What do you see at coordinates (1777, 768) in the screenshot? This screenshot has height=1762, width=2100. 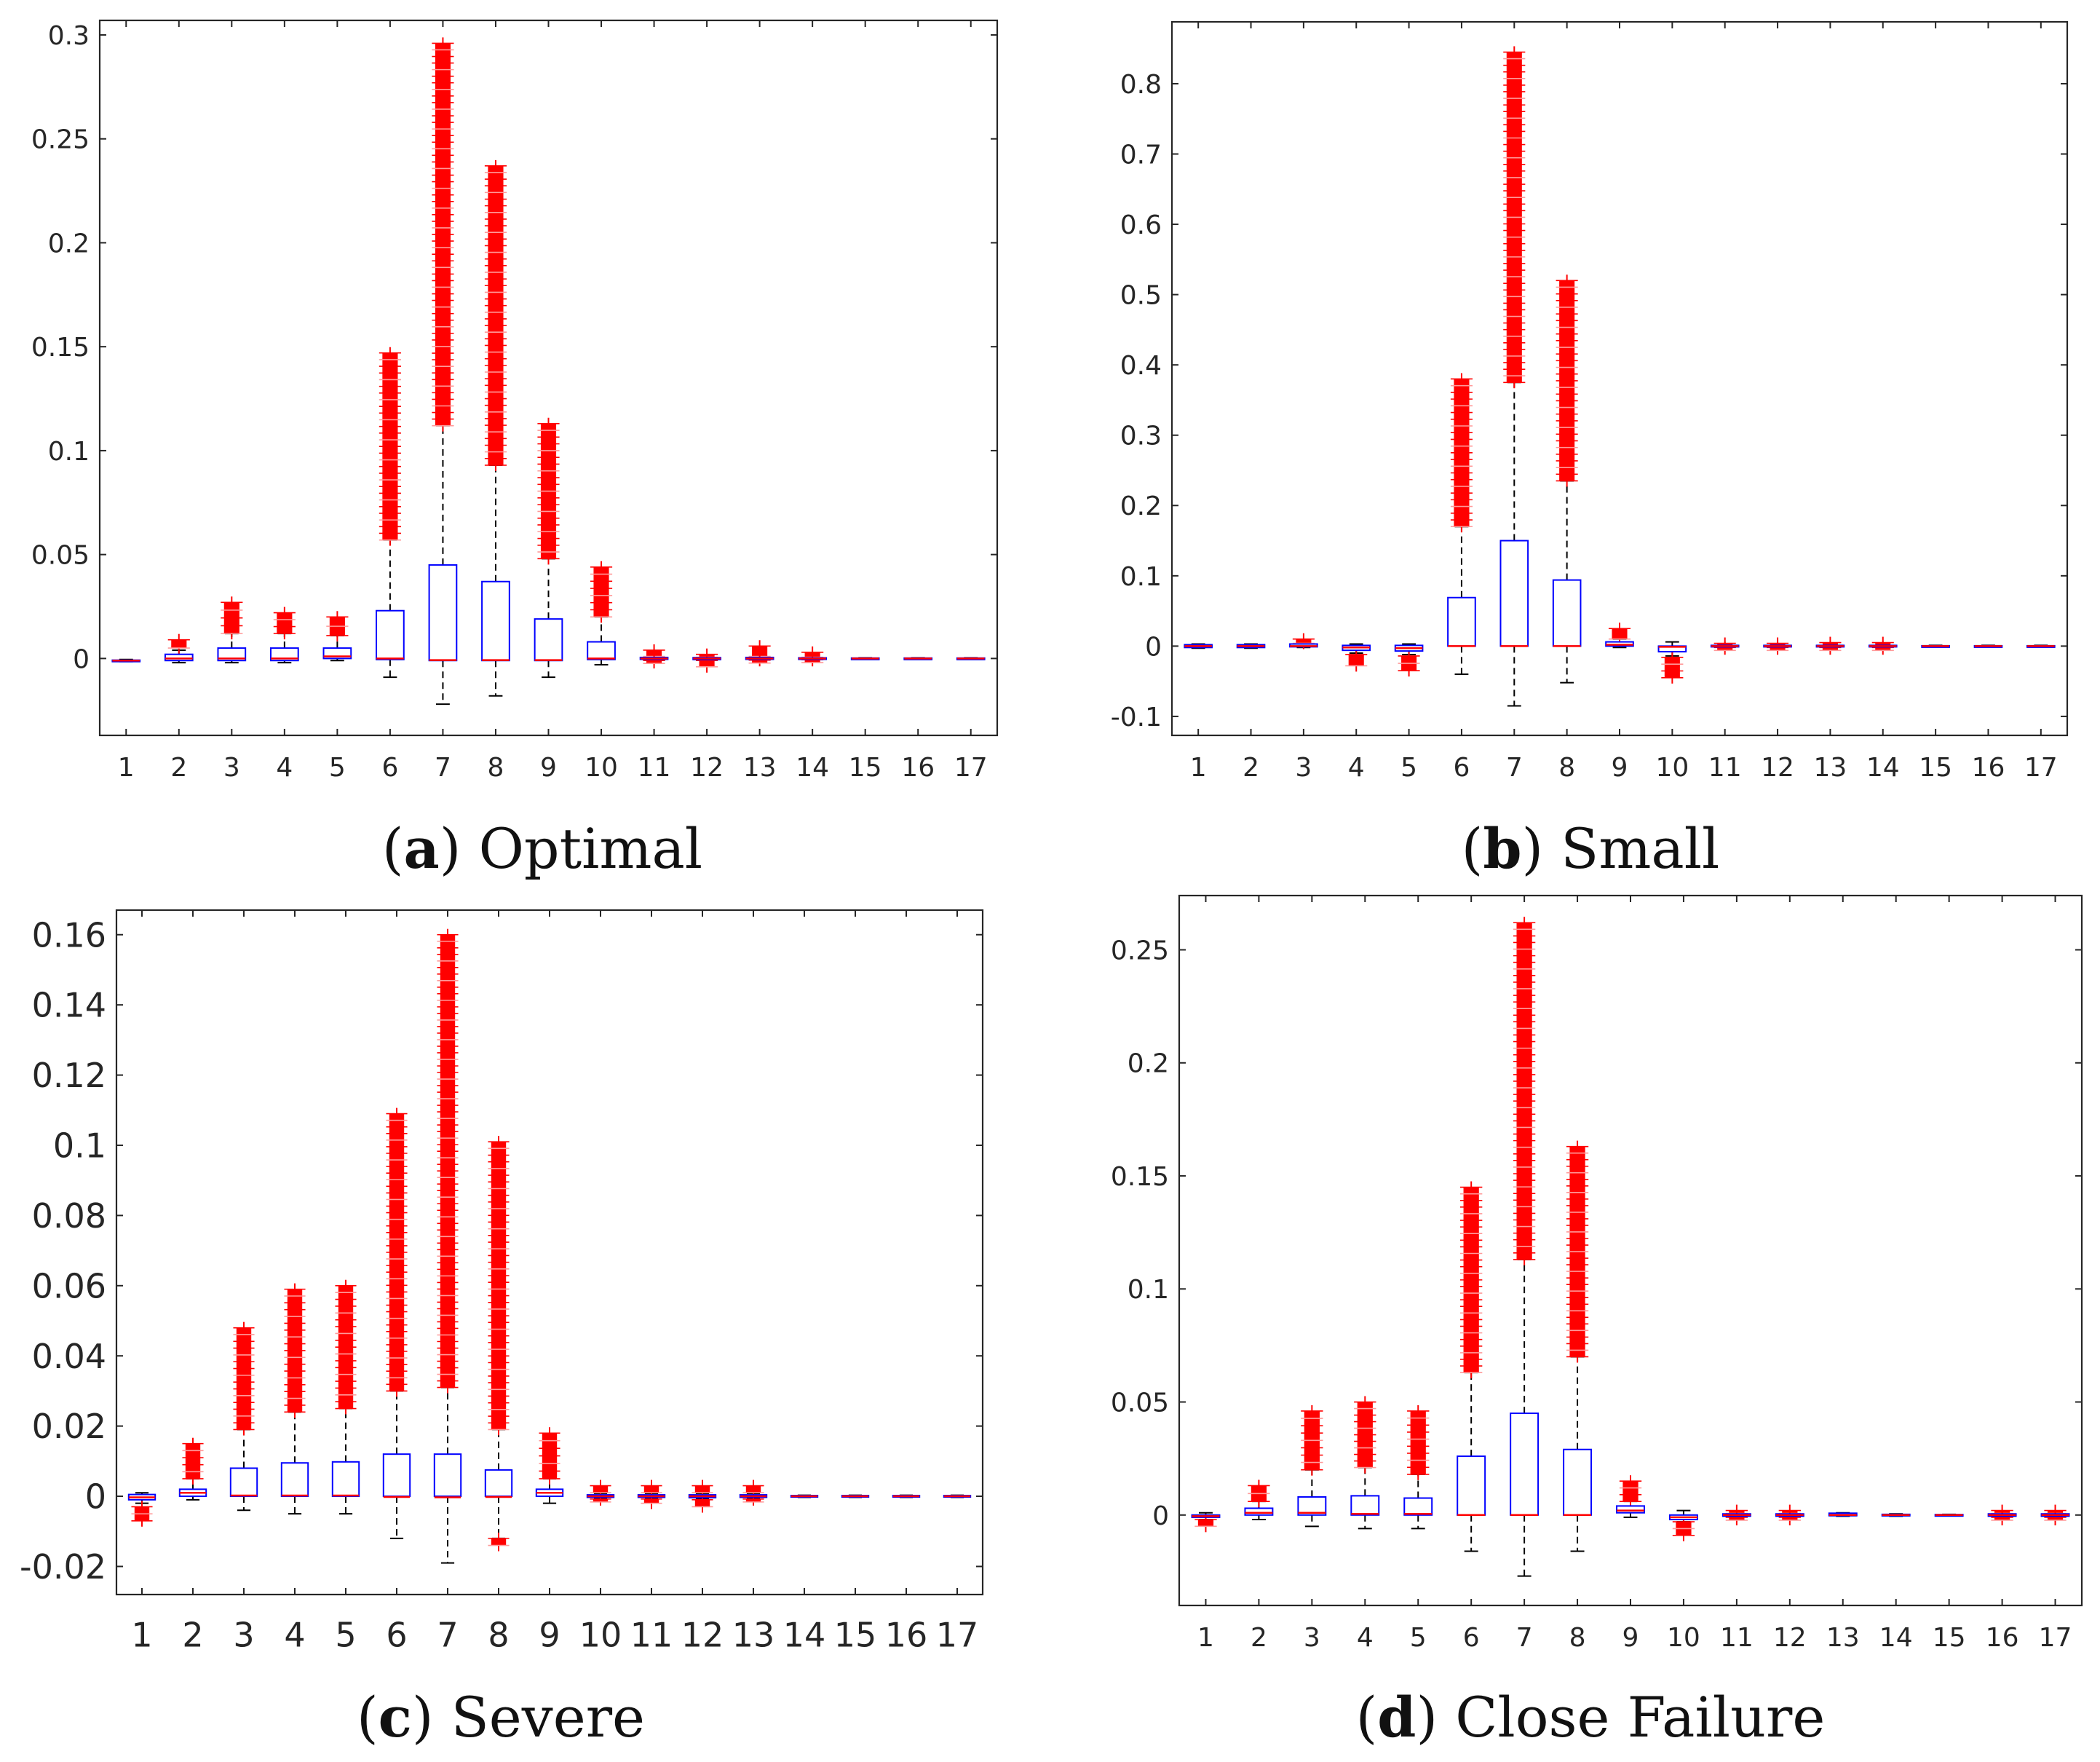 I see `x-tick-label: 12` at bounding box center [1777, 768].